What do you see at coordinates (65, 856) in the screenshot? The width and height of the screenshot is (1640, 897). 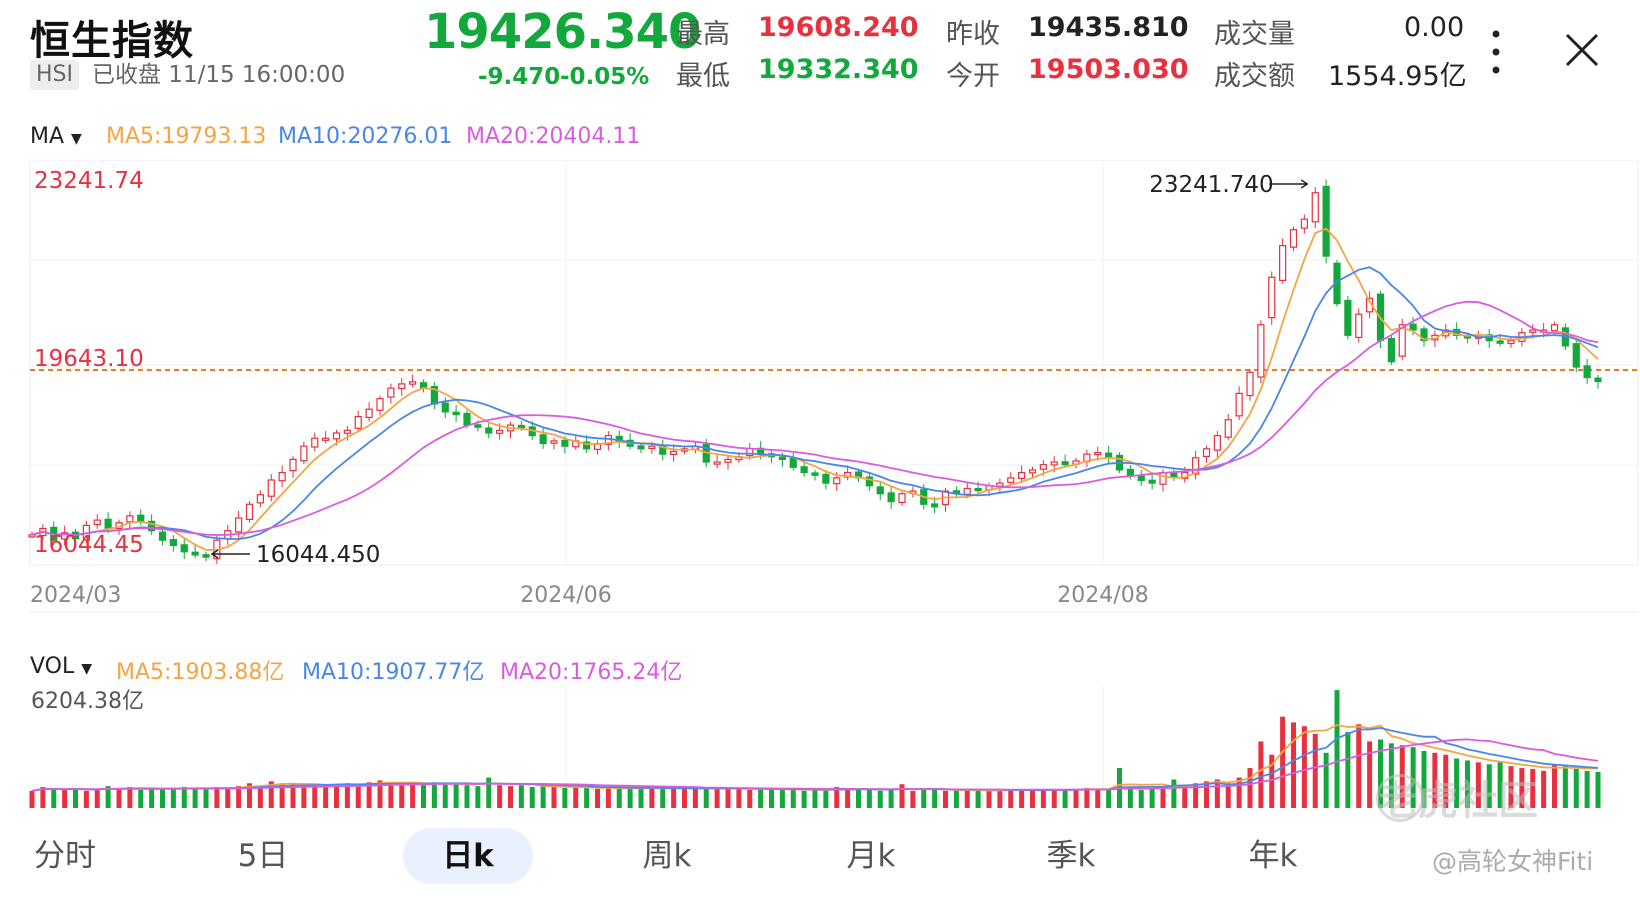 I see `tab-intraday: 分时` at bounding box center [65, 856].